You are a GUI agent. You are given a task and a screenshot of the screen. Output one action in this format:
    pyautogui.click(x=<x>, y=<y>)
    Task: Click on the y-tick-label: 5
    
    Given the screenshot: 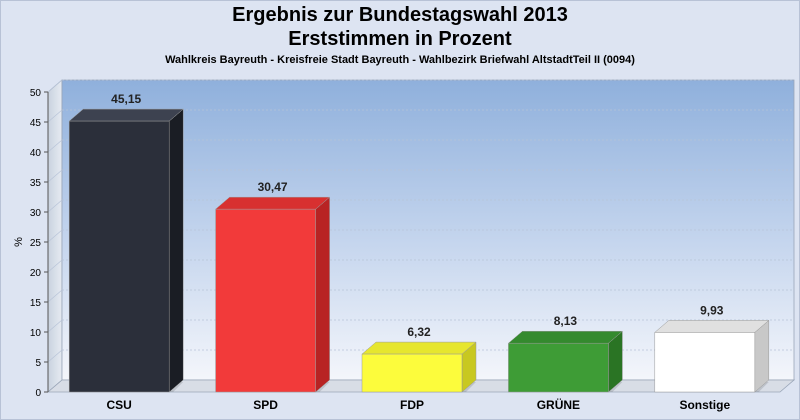 What is the action you would take?
    pyautogui.click(x=38, y=363)
    